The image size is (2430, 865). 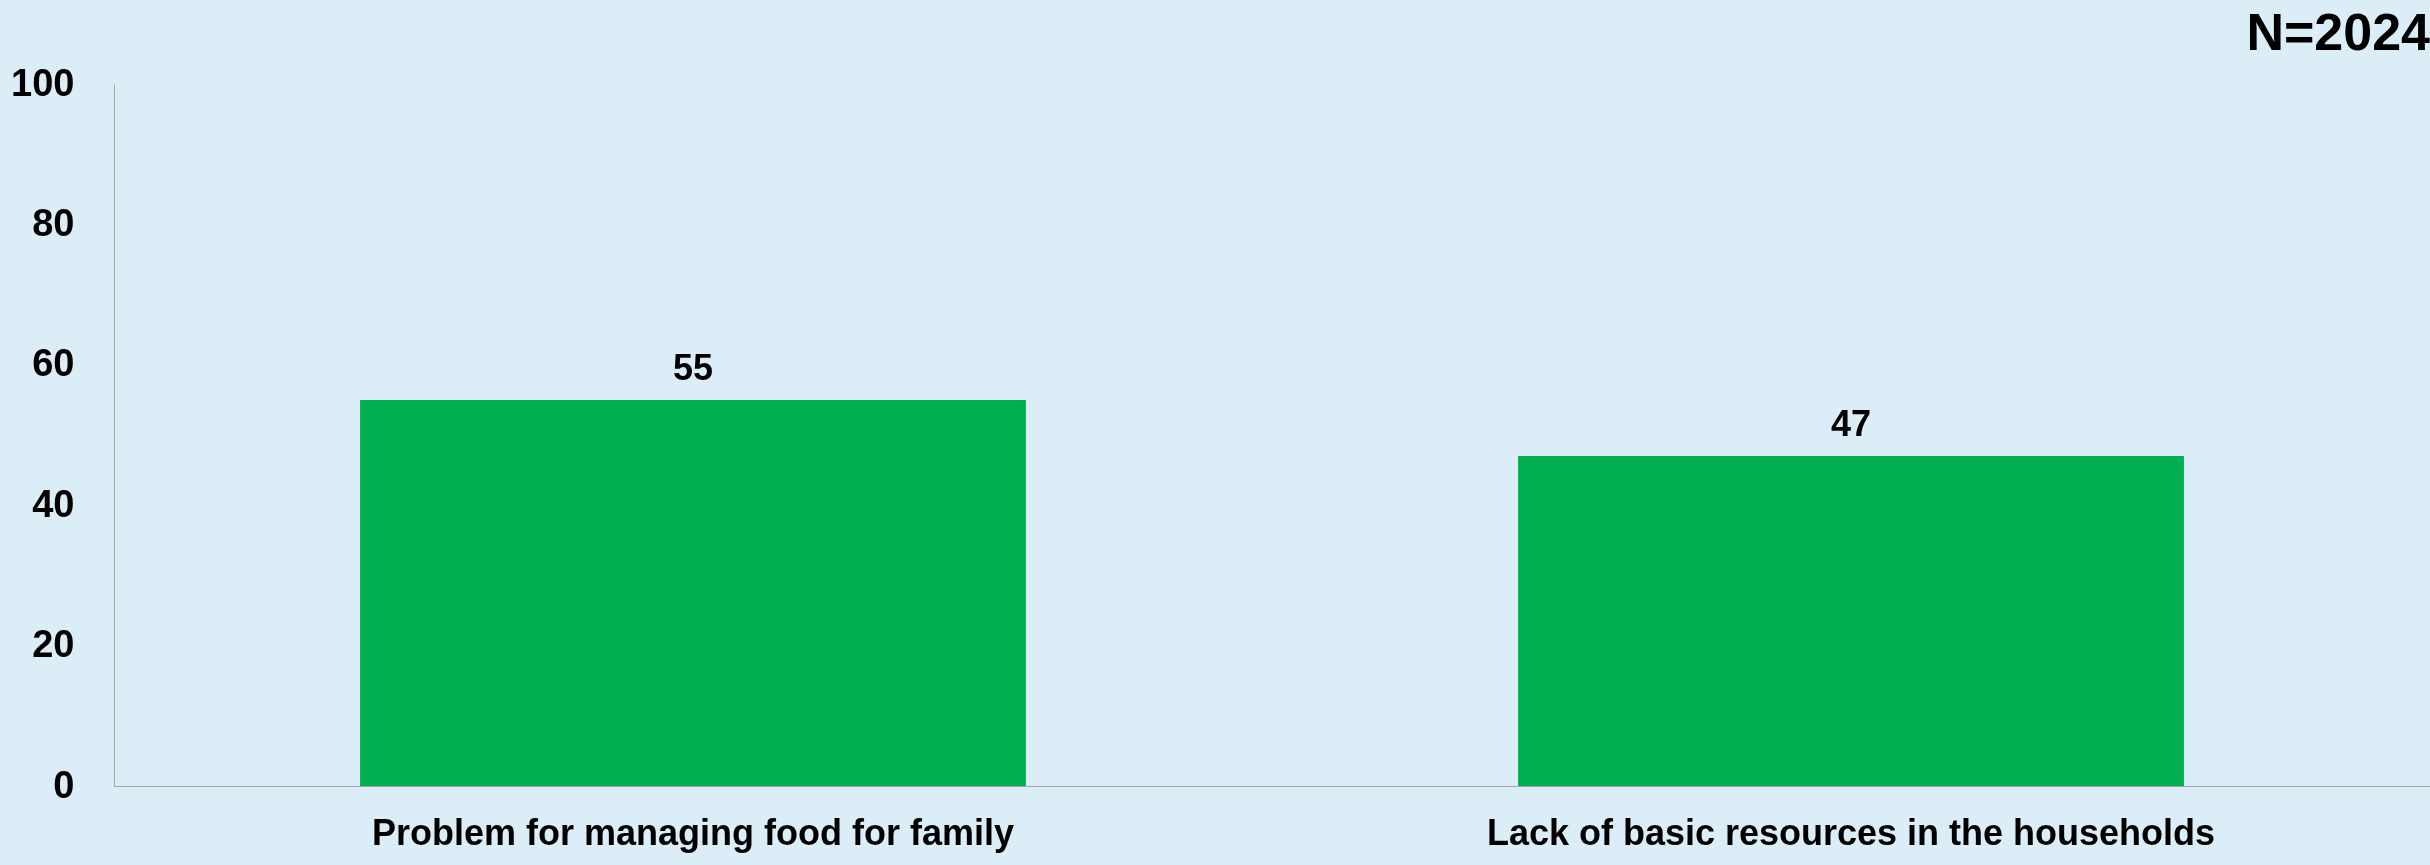 What do you see at coordinates (1851, 832) in the screenshot?
I see `x-tick-label: Lack of basic resources in the households` at bounding box center [1851, 832].